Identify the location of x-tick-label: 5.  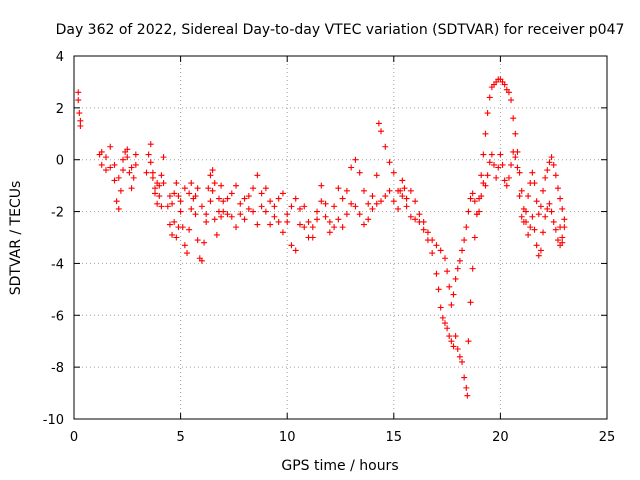
(180, 437).